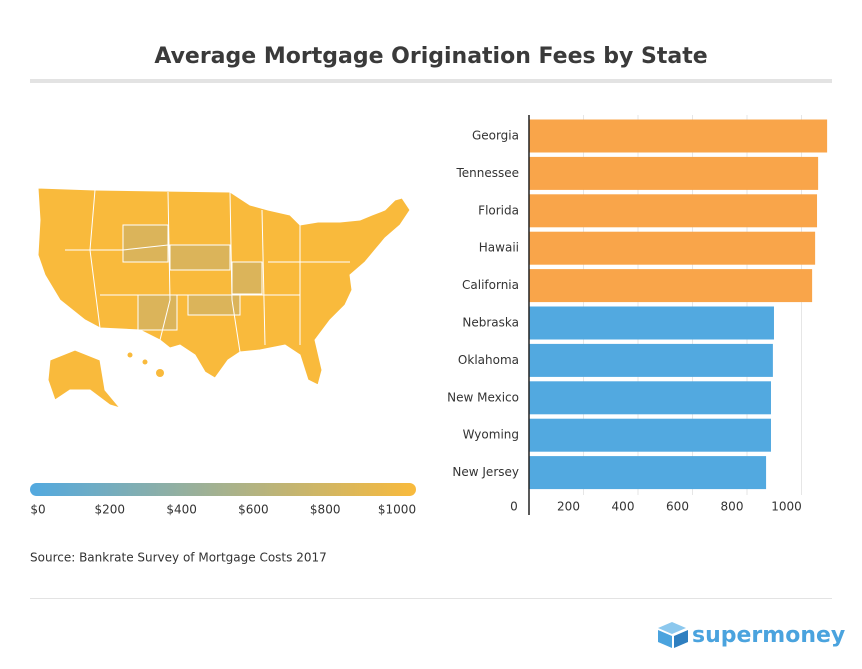  I want to click on x-tick-label: 200, so click(568, 507).